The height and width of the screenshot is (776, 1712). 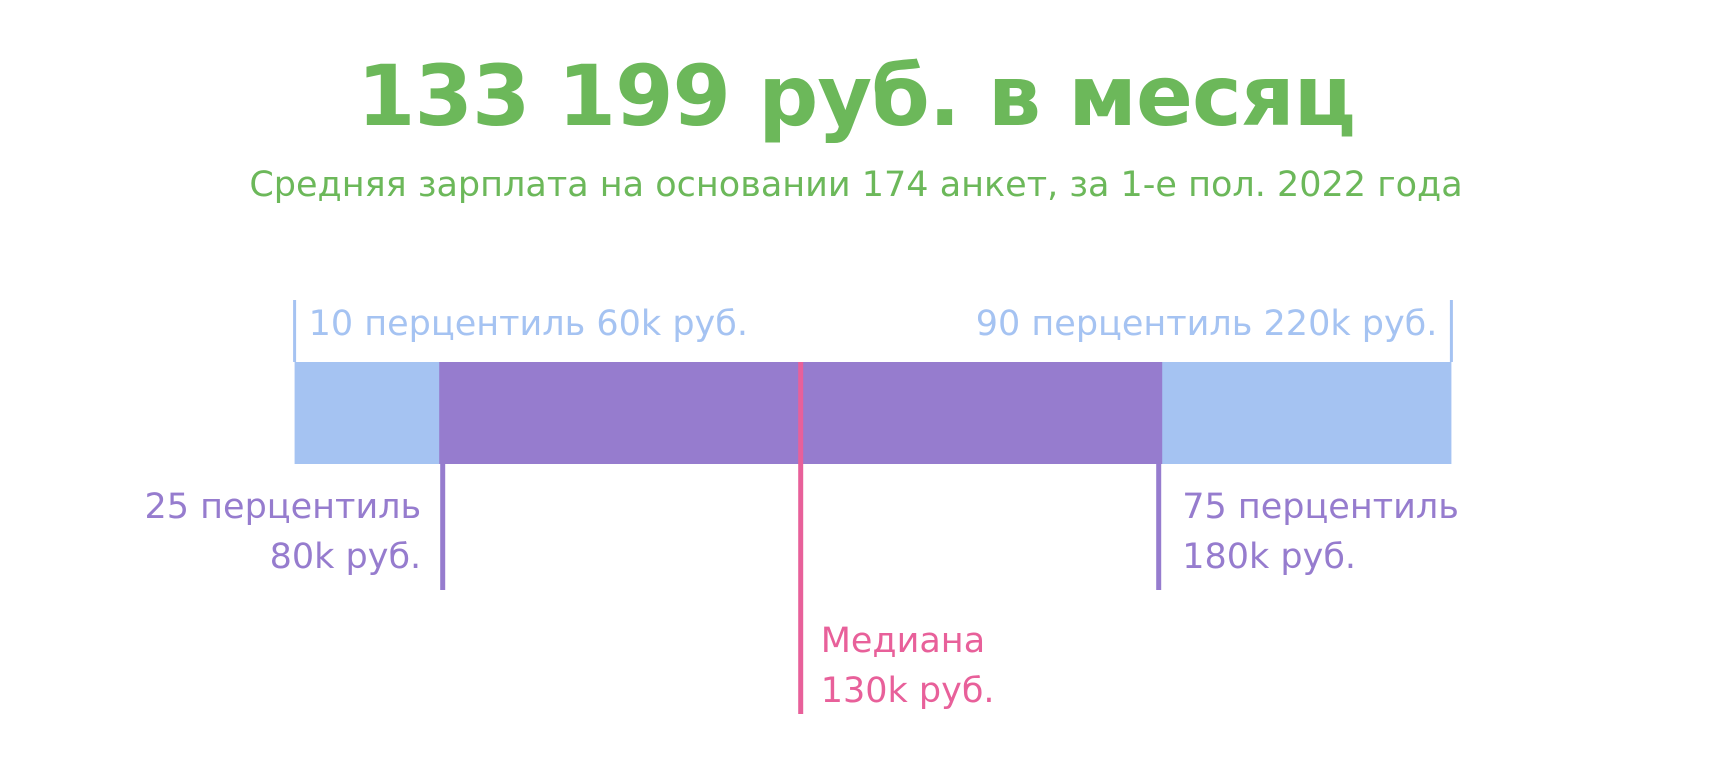 I want to click on p25-label-line-1: 25 перцентиль, so click(x=283, y=507).